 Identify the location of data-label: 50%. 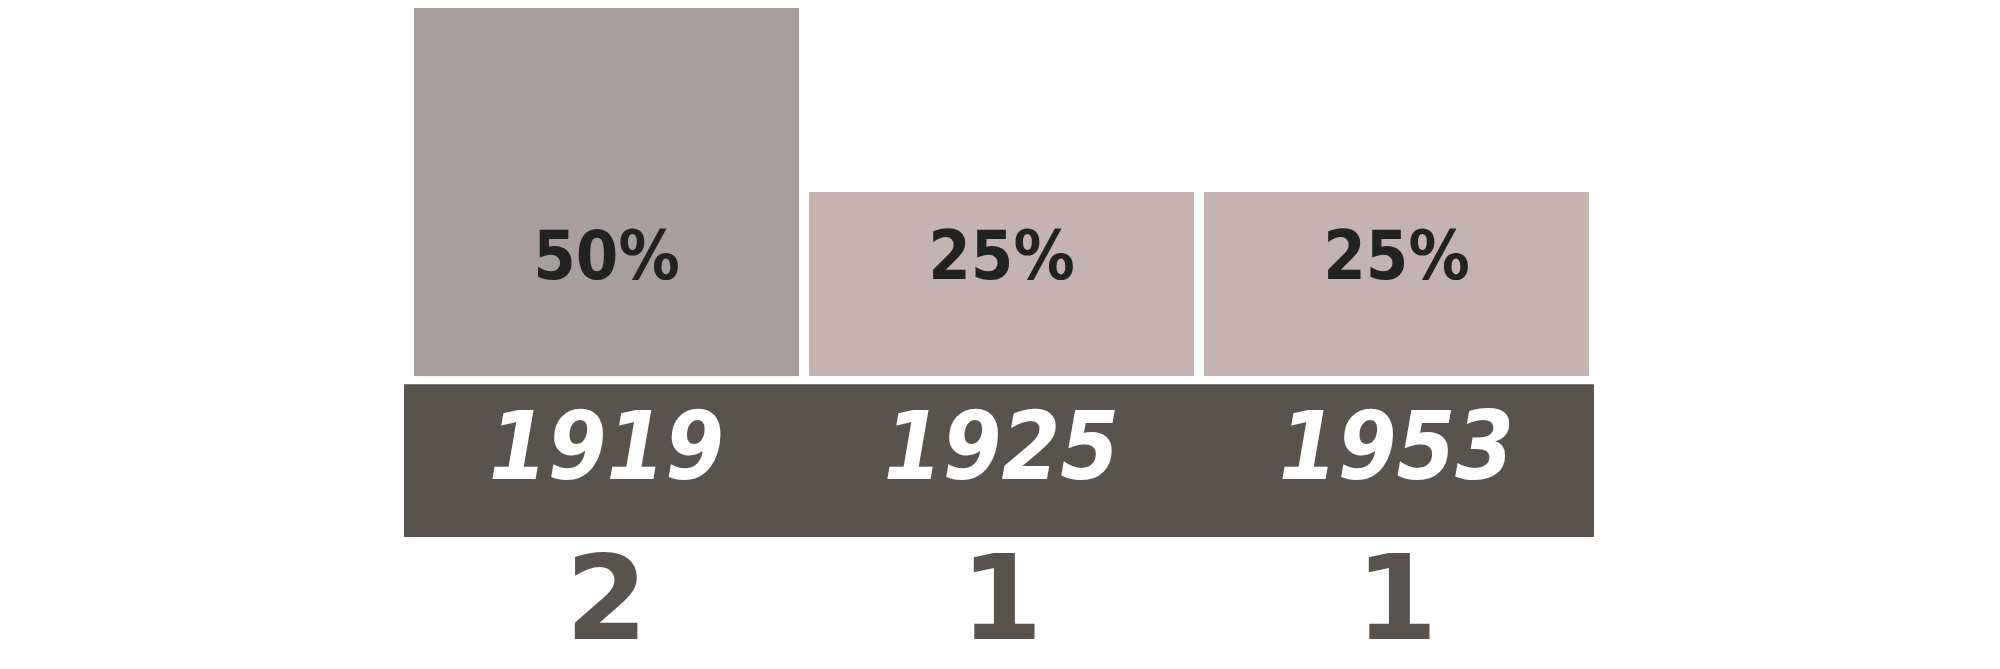
(606, 255).